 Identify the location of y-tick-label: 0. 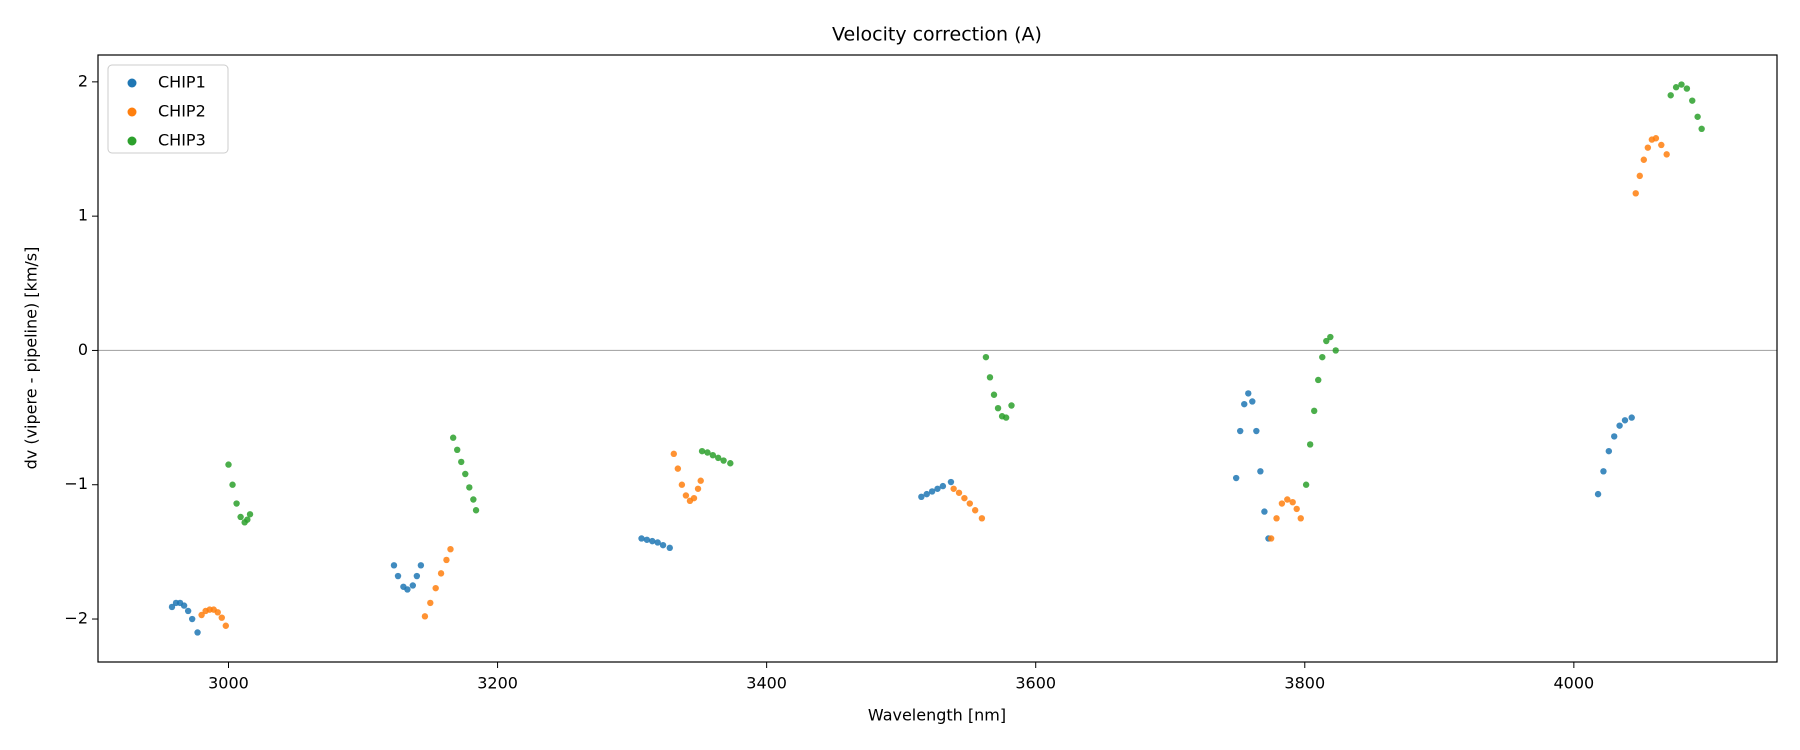
(83, 349).